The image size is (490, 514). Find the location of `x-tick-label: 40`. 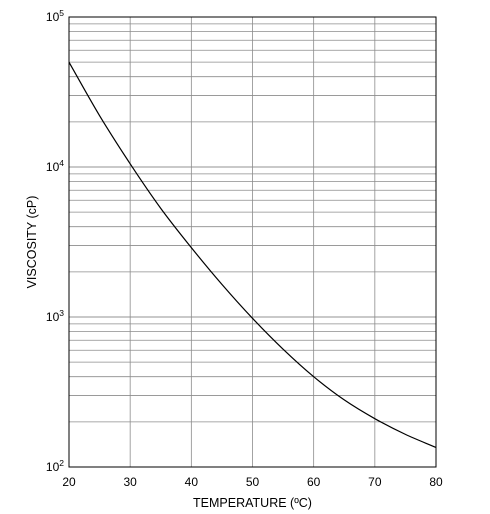

x-tick-label: 40 is located at coordinates (192, 482).